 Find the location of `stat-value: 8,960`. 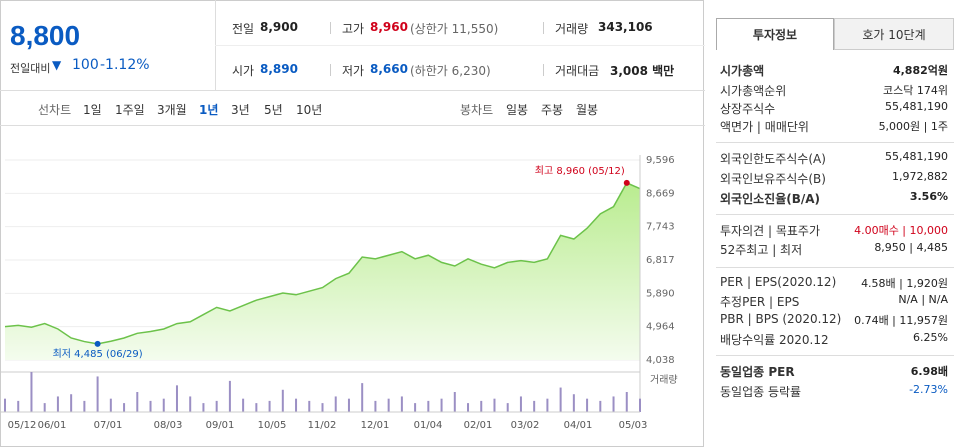

stat-value: 8,960 is located at coordinates (389, 27).